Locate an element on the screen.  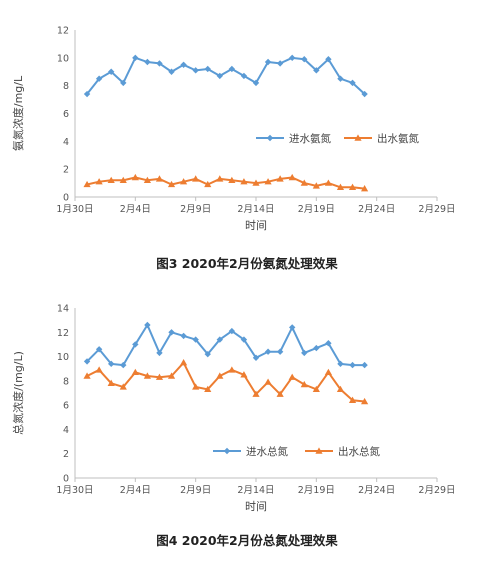
outlet-series-line is located at coordinates (225, 382).